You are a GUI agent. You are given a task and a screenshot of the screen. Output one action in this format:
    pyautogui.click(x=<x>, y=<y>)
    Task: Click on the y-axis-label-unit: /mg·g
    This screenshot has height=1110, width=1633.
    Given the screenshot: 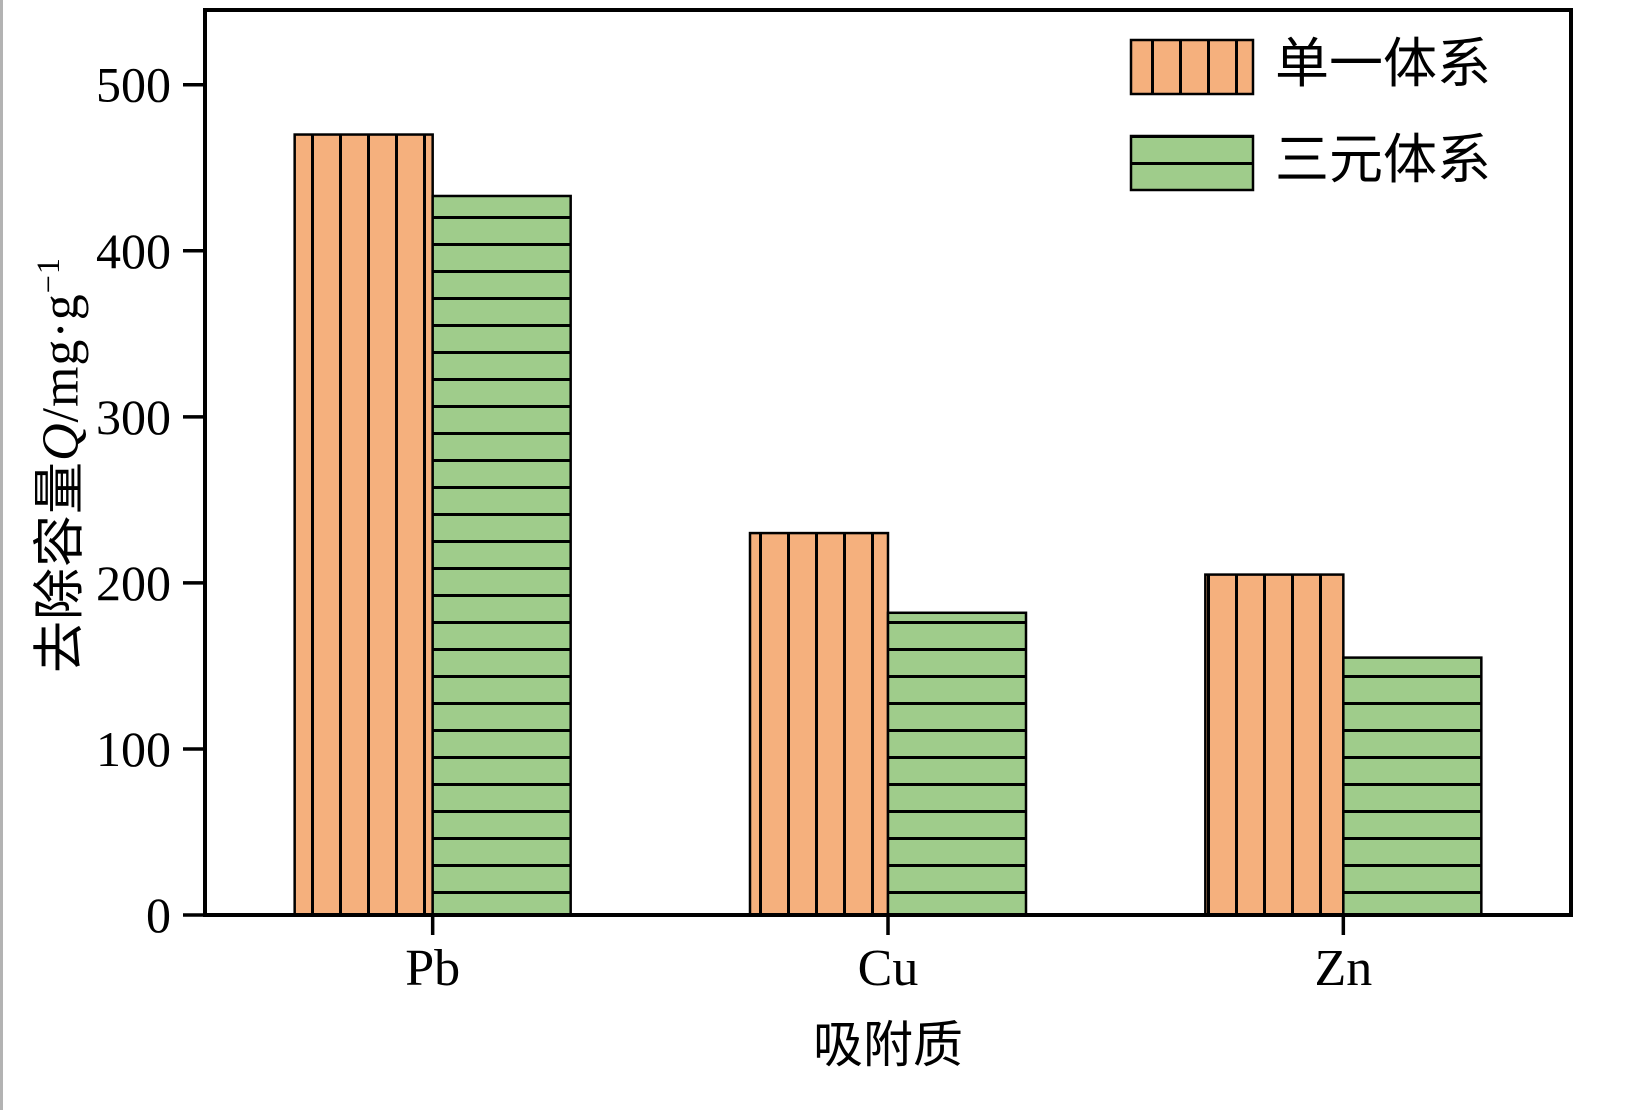 What is the action you would take?
    pyautogui.click(x=61, y=358)
    